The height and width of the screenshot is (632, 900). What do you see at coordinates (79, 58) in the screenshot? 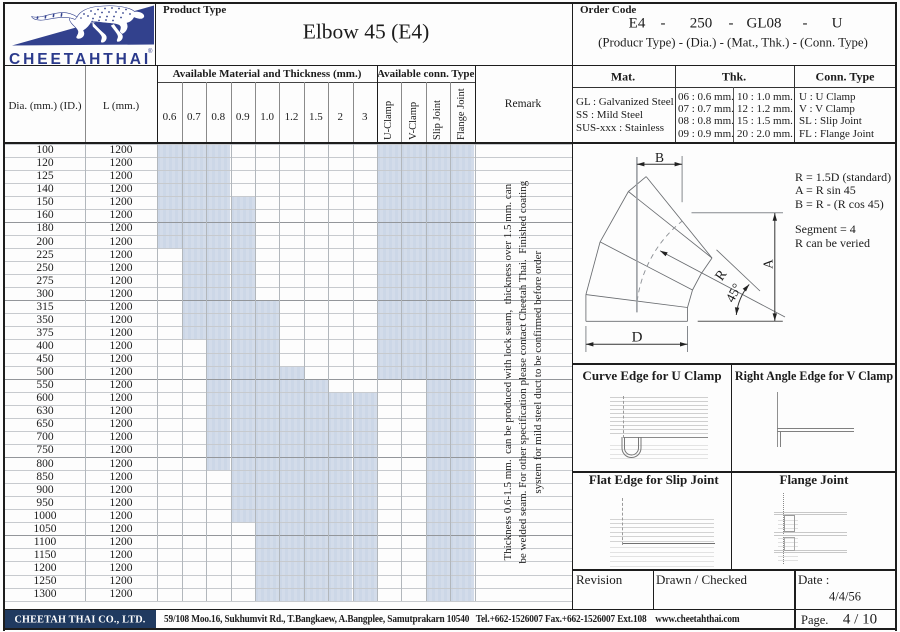
I see `svg-text: CHEETAHTHAI` at bounding box center [79, 58].